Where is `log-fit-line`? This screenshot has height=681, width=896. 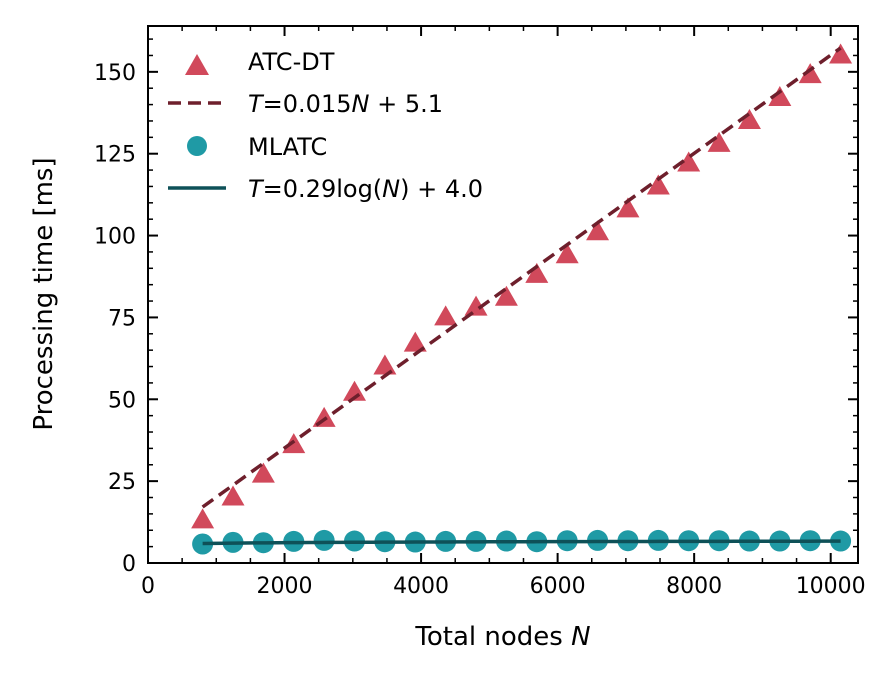 log-fit-line is located at coordinates (521, 542).